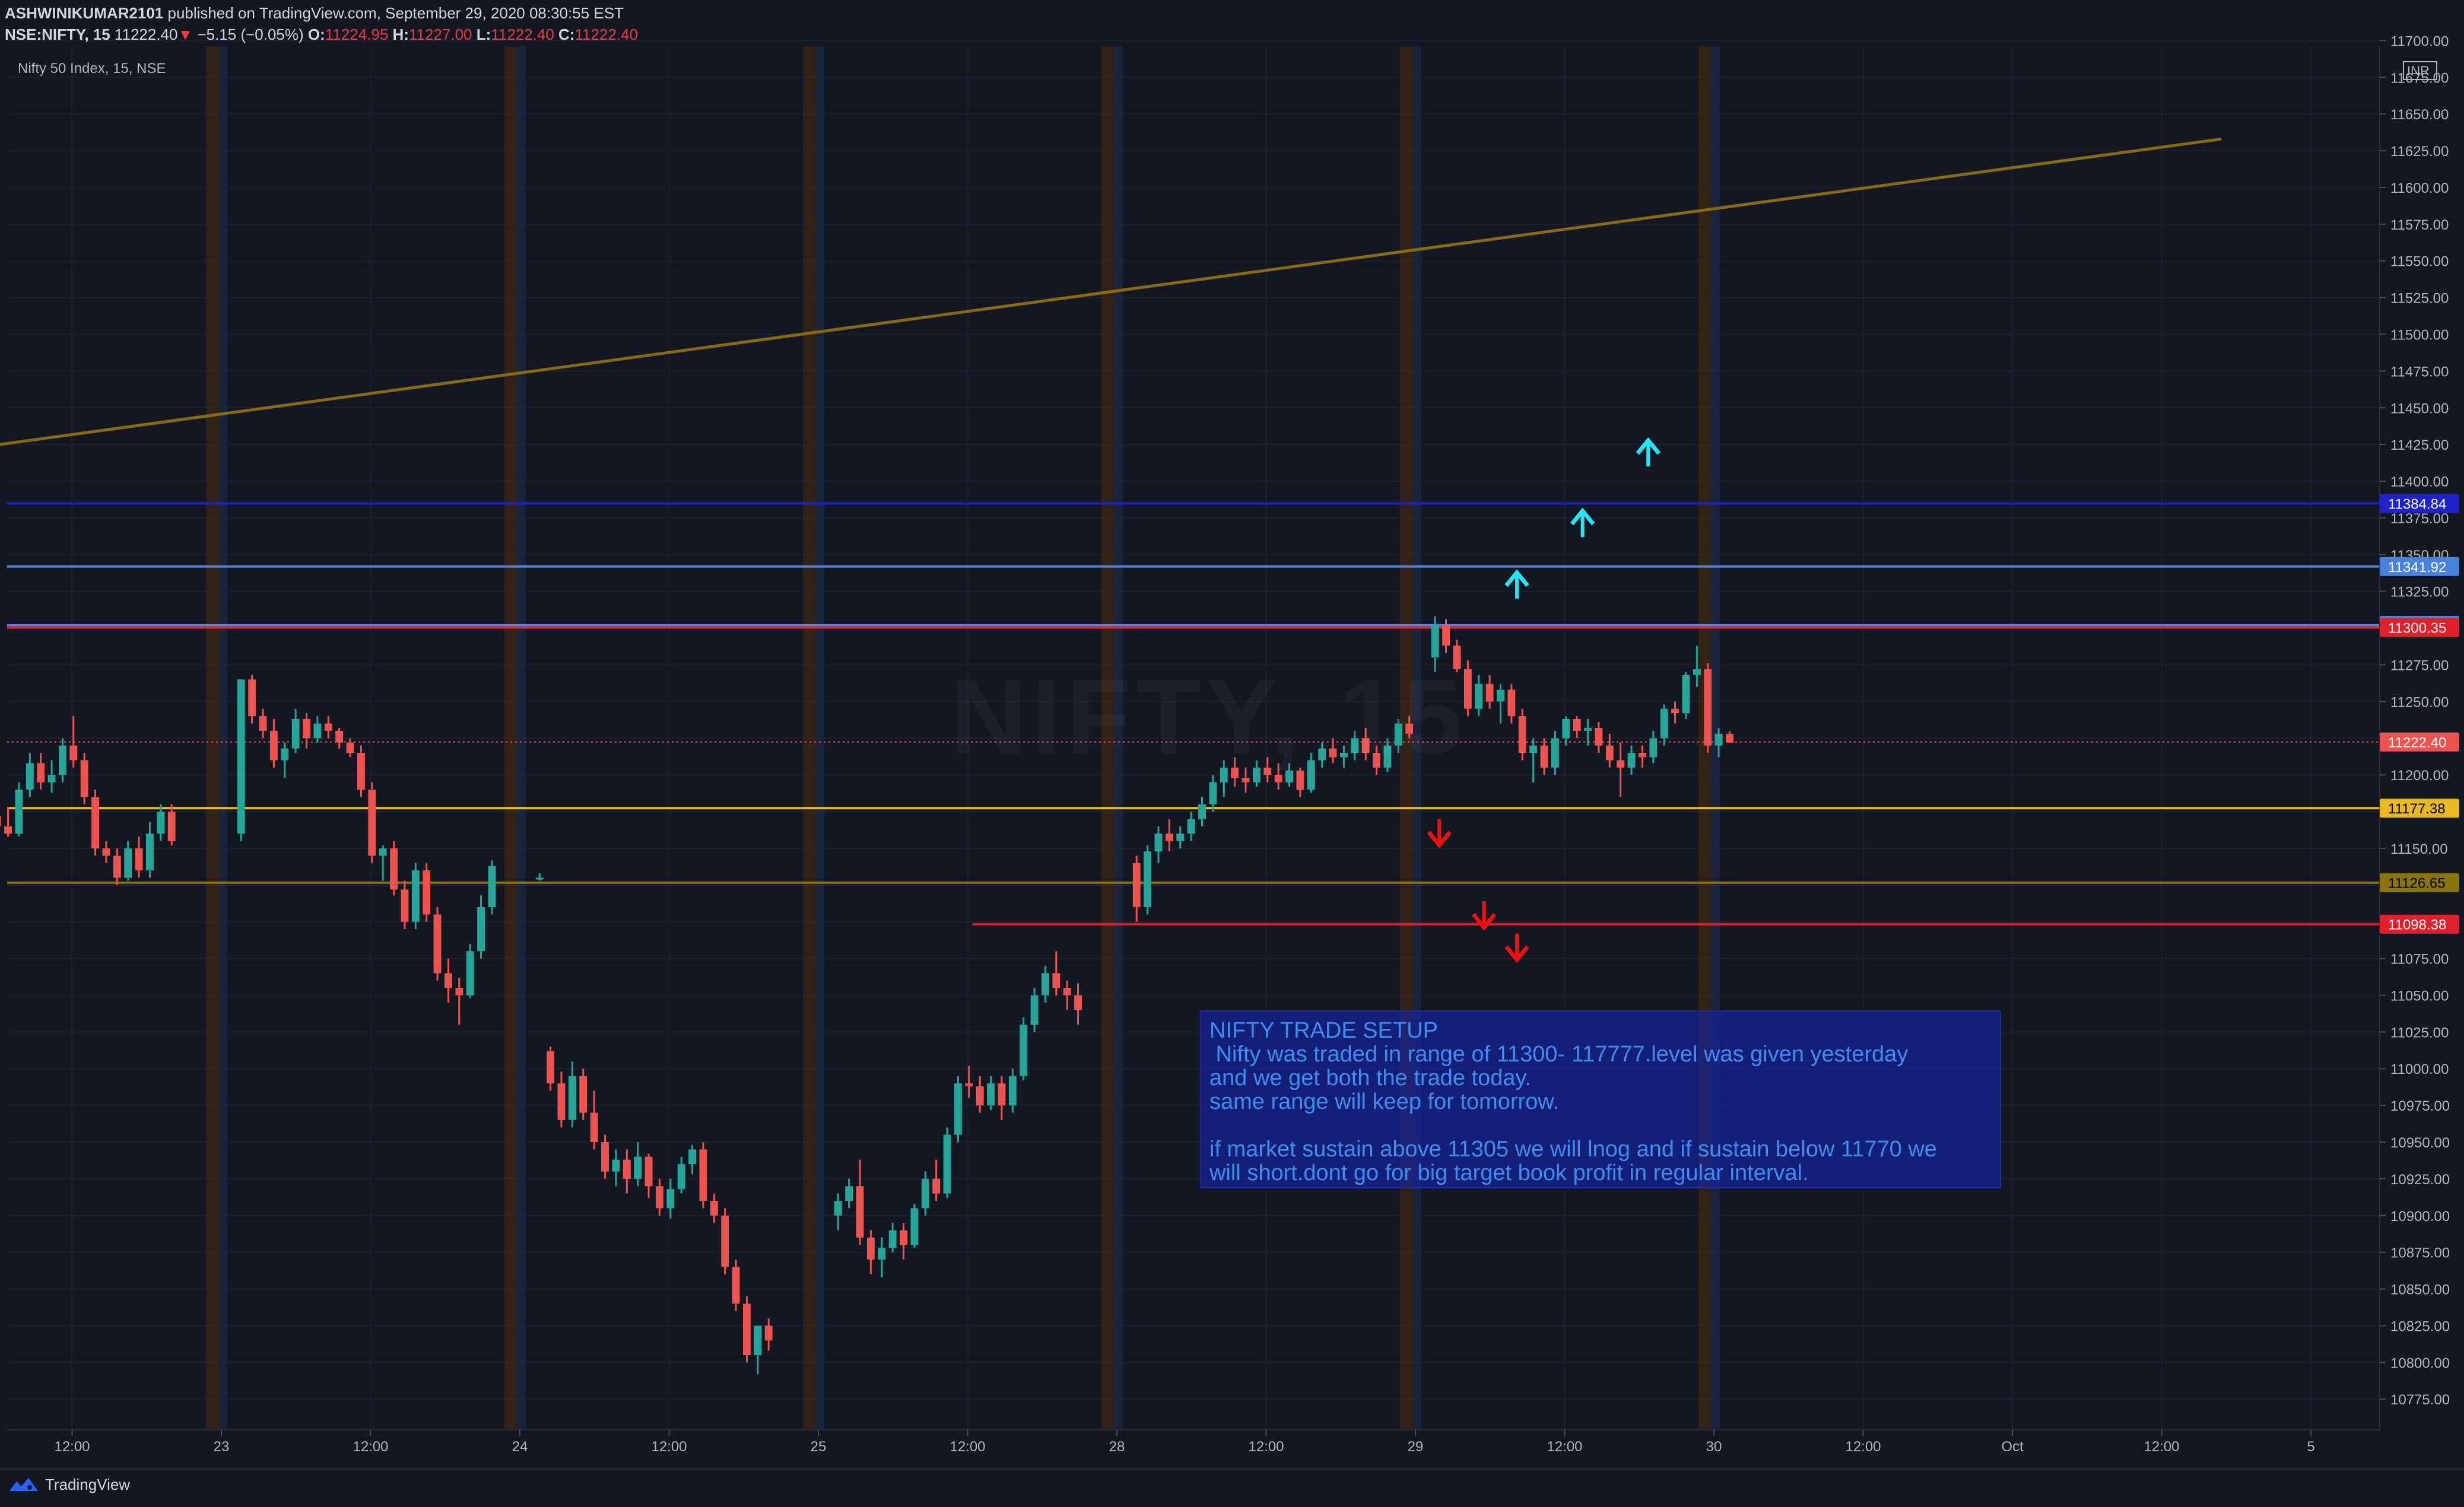  I want to click on tradingview-brand: TradingView, so click(69, 1484).